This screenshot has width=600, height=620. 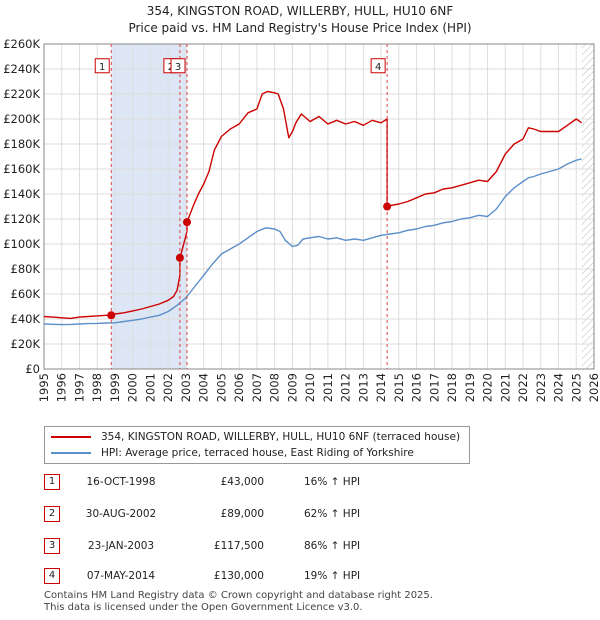 What do you see at coordinates (204, 387) in the screenshot?
I see `x-tick-label: 2004` at bounding box center [204, 387].